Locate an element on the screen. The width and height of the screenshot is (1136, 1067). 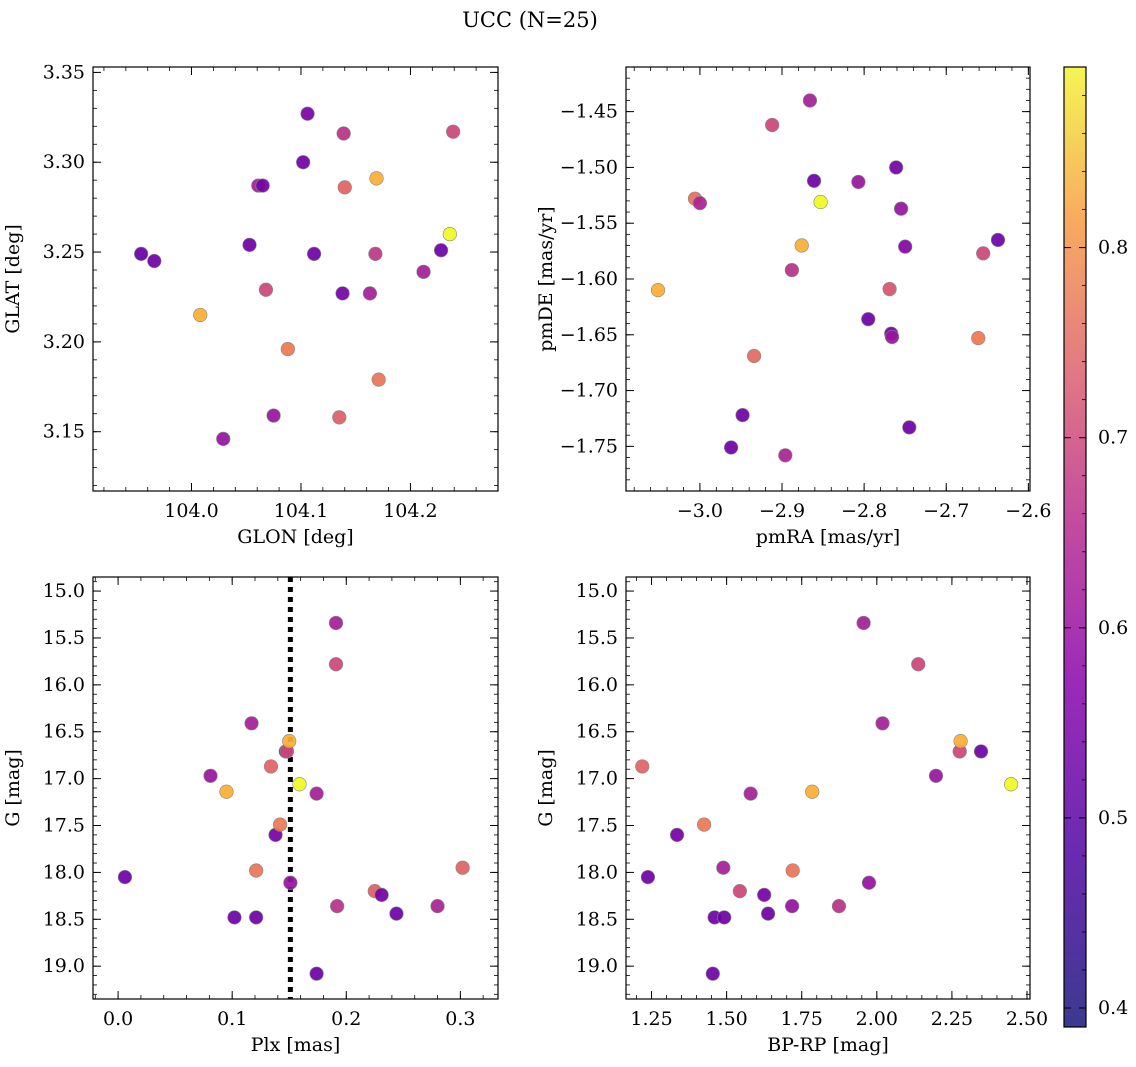
x-tick-label: 2.00 is located at coordinates (877, 1019).